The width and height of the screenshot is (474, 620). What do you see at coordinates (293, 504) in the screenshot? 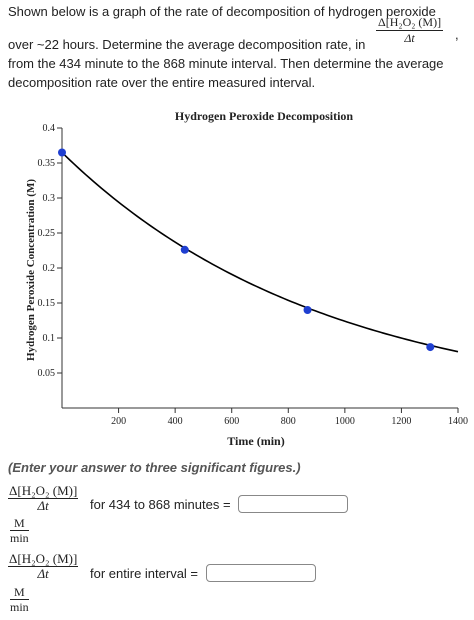
I see `answer-1-input` at bounding box center [293, 504].